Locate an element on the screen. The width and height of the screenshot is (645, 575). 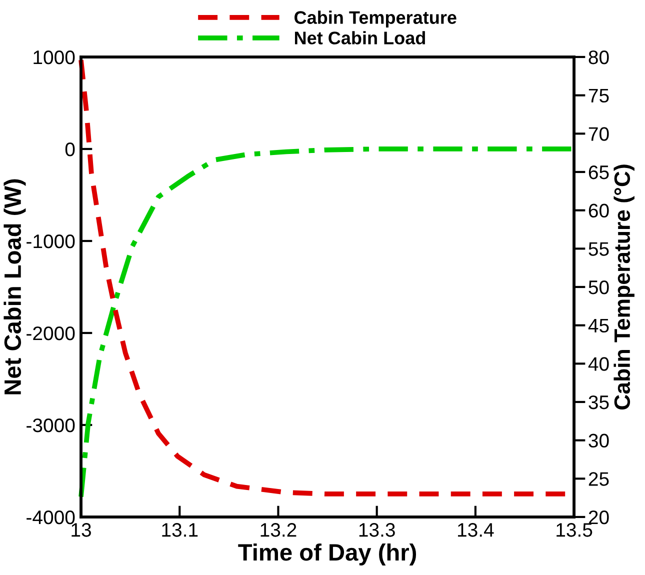
y2-tick-label: 50 is located at coordinates (598, 287).